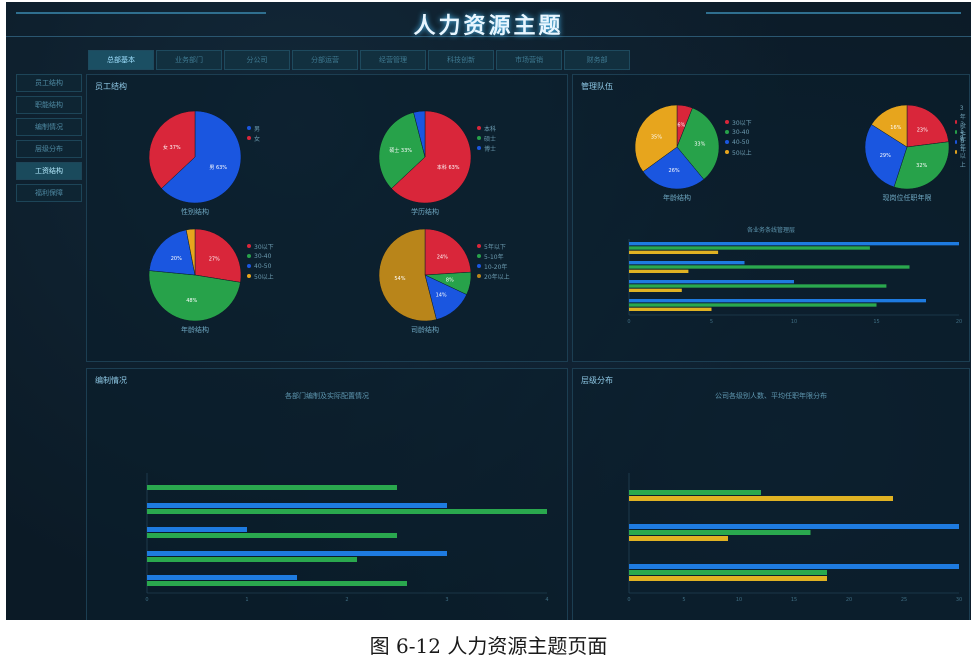  What do you see at coordinates (49, 127) in the screenshot?
I see `sidebar-item-2: 编制情况` at bounding box center [49, 127].